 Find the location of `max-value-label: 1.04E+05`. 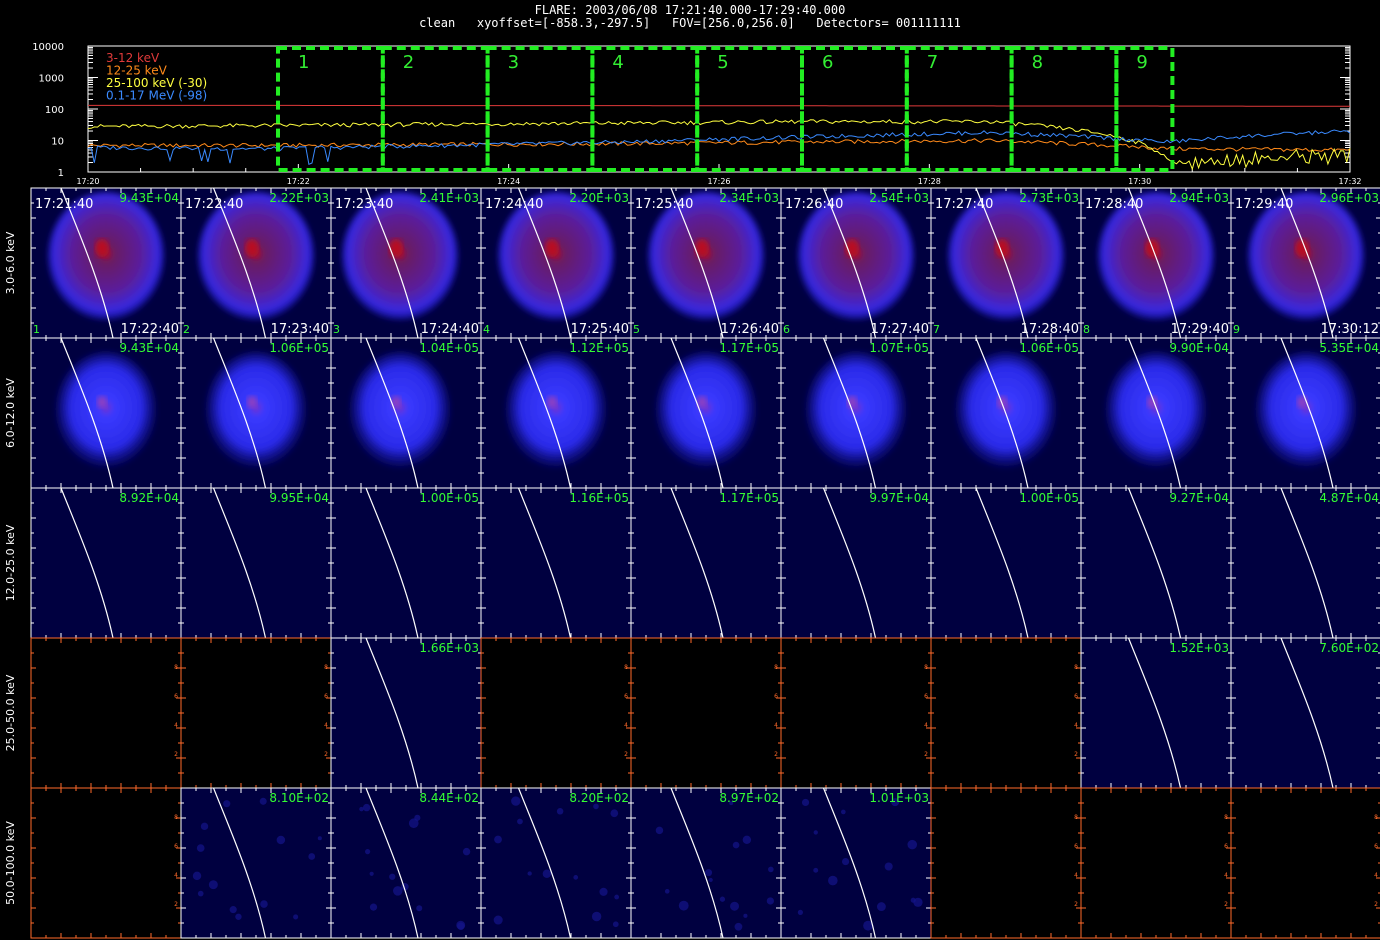

max-value-label: 1.04E+05 is located at coordinates (449, 348).